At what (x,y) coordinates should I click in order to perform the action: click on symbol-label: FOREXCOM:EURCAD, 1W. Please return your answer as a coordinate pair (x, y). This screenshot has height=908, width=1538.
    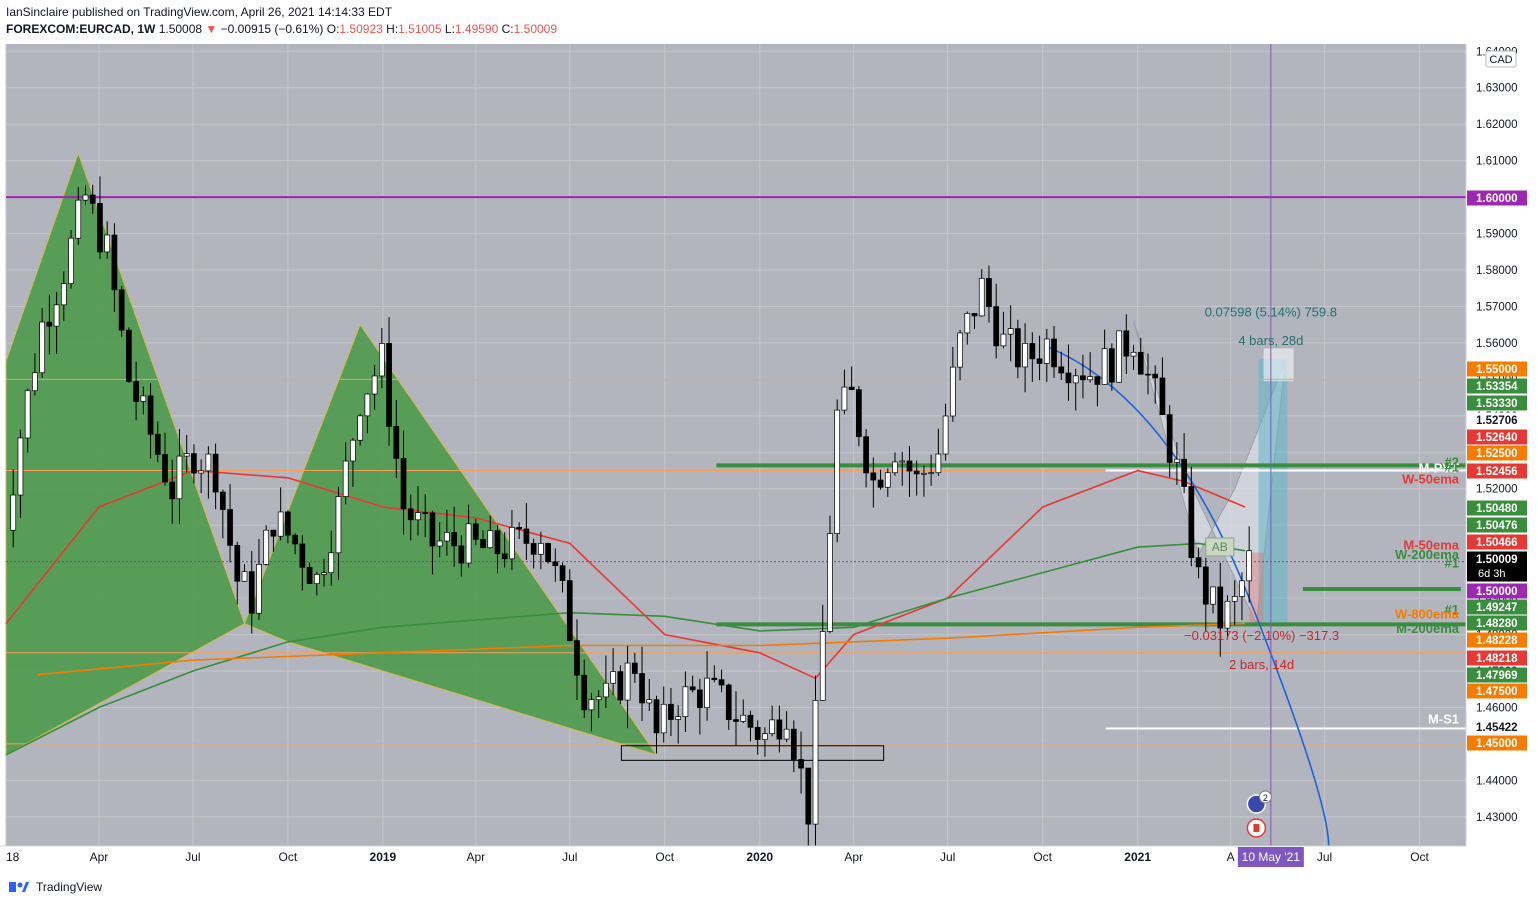
    Looking at the image, I should click on (81, 29).